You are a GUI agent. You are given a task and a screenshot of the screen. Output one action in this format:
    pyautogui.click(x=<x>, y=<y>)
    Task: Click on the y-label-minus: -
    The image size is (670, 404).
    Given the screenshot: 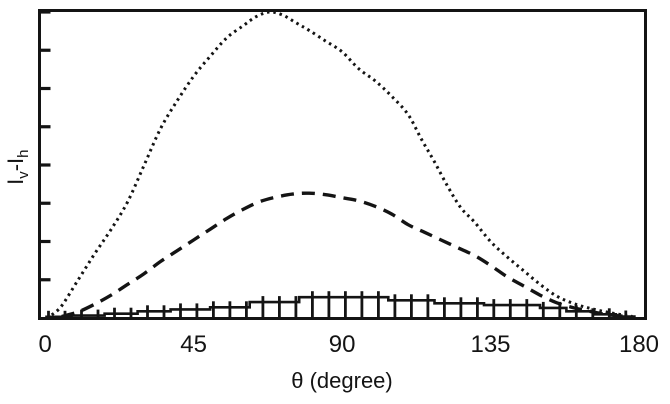 What is the action you would take?
    pyautogui.click(x=15, y=167)
    